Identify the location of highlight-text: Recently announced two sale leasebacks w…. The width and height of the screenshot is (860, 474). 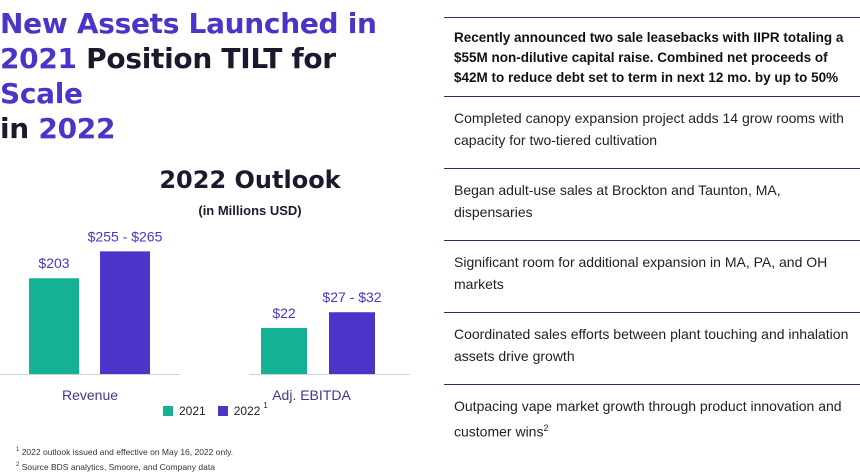
(649, 57).